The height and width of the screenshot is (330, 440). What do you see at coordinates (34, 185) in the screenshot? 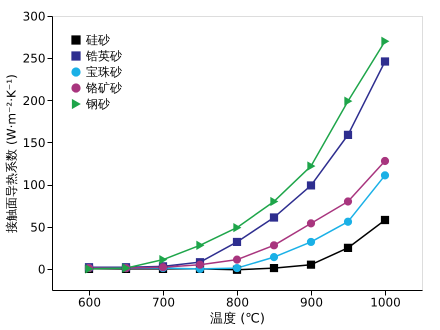
I see `y-tick-label: 100` at bounding box center [34, 185].